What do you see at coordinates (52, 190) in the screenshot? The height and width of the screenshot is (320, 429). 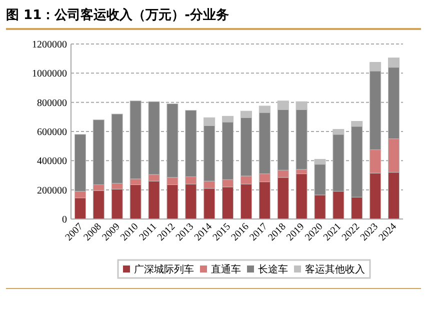 I see `y-tick-label: 200000` at bounding box center [52, 190].